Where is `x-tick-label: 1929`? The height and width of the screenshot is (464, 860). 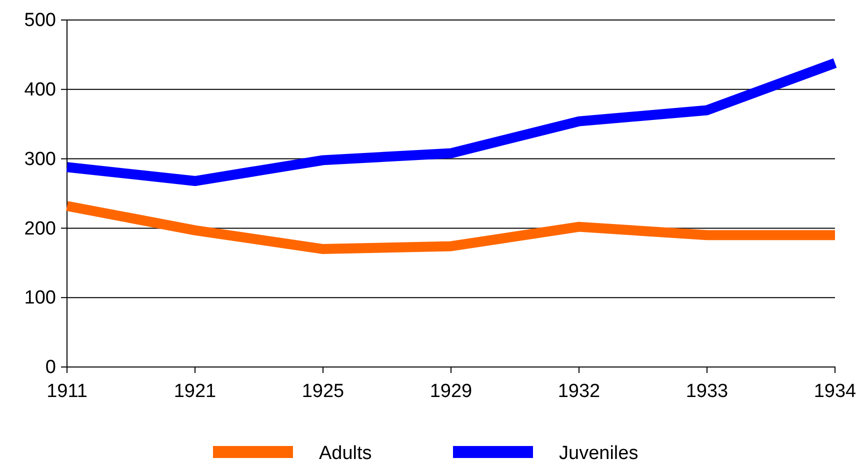
x-tick-label: 1929 is located at coordinates (451, 391).